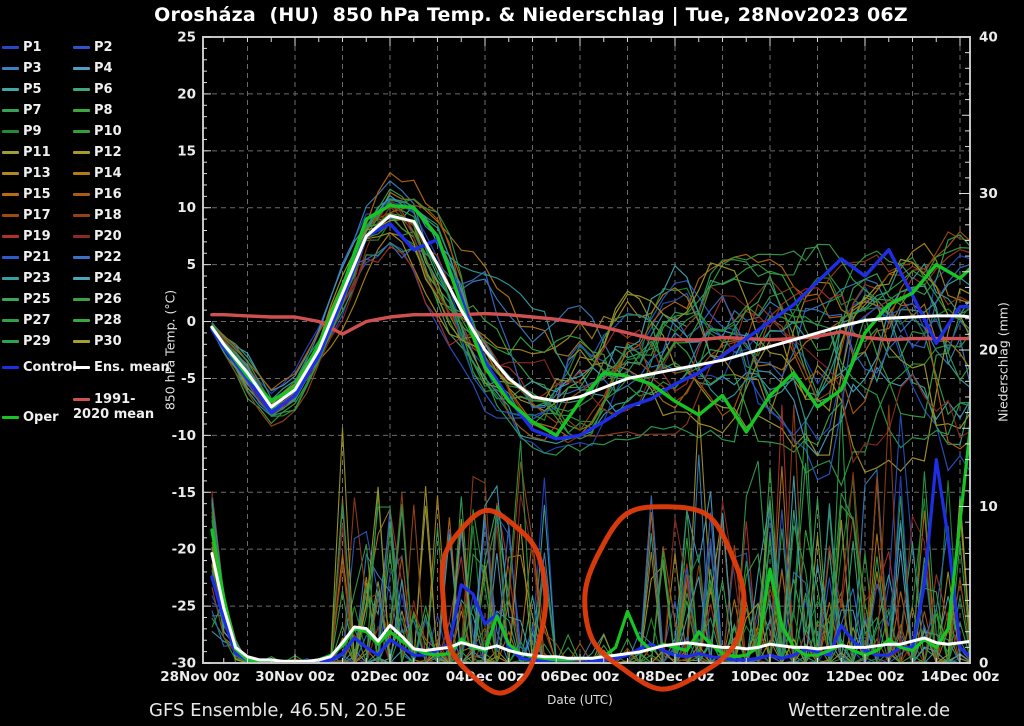 The width and height of the screenshot is (1024, 726). What do you see at coordinates (10, 236) in the screenshot?
I see `legend-item-p19-swatch` at bounding box center [10, 236].